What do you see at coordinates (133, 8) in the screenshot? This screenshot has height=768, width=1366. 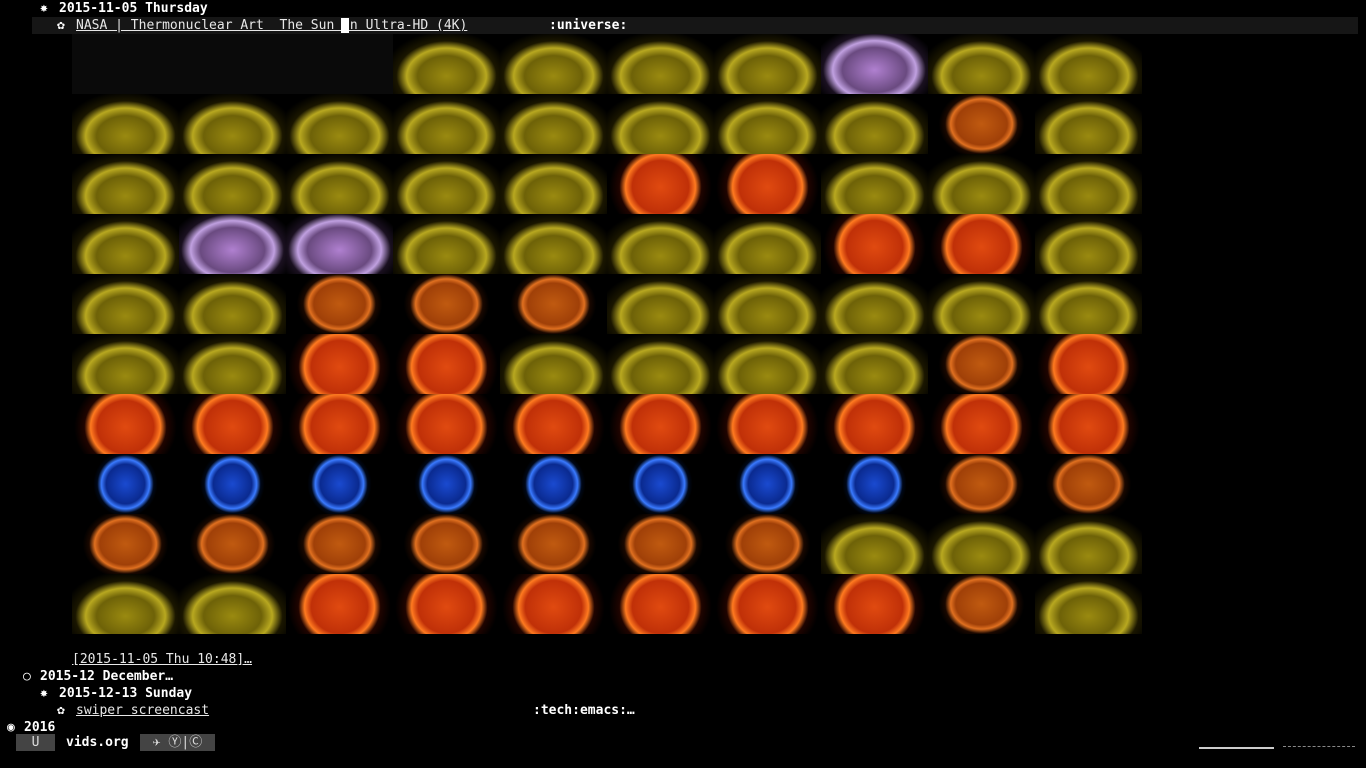 I see `heading: 2015-11-05 Thursday` at bounding box center [133, 8].